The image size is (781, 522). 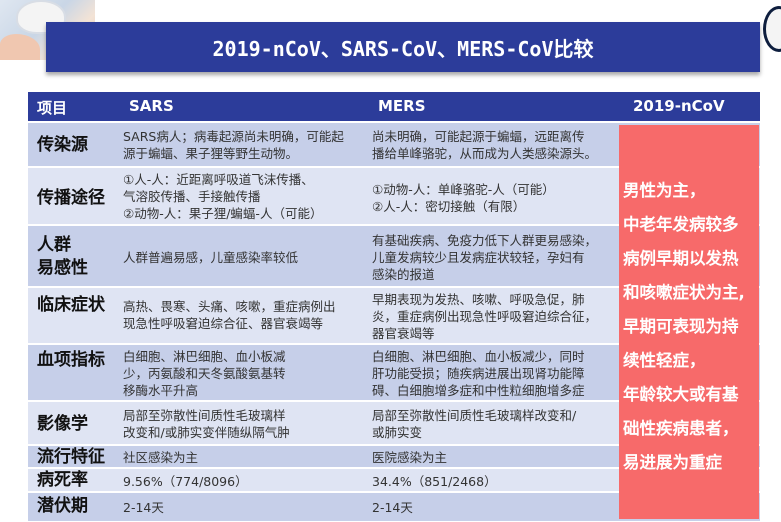 I want to click on sars-cell: 9.56%（774/8096）, so click(x=185, y=481).